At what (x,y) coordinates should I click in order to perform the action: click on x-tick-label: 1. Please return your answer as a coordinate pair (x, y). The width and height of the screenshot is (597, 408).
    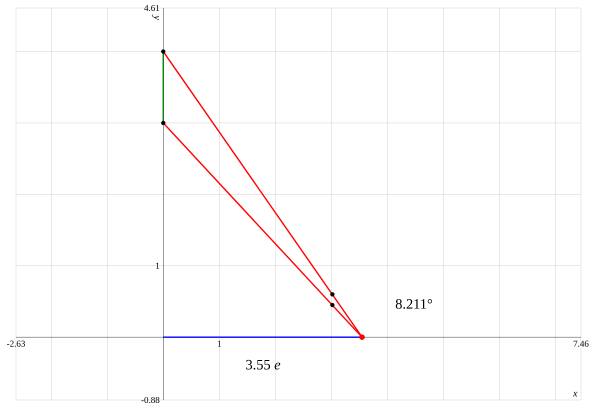
    Looking at the image, I should click on (219, 343).